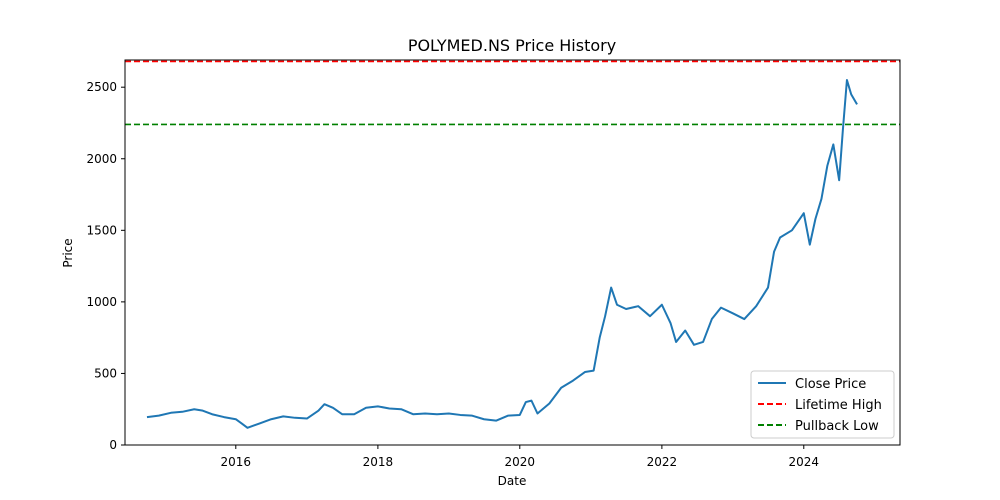  What do you see at coordinates (101, 230) in the screenshot?
I see `y-tick-label: 1500` at bounding box center [101, 230].